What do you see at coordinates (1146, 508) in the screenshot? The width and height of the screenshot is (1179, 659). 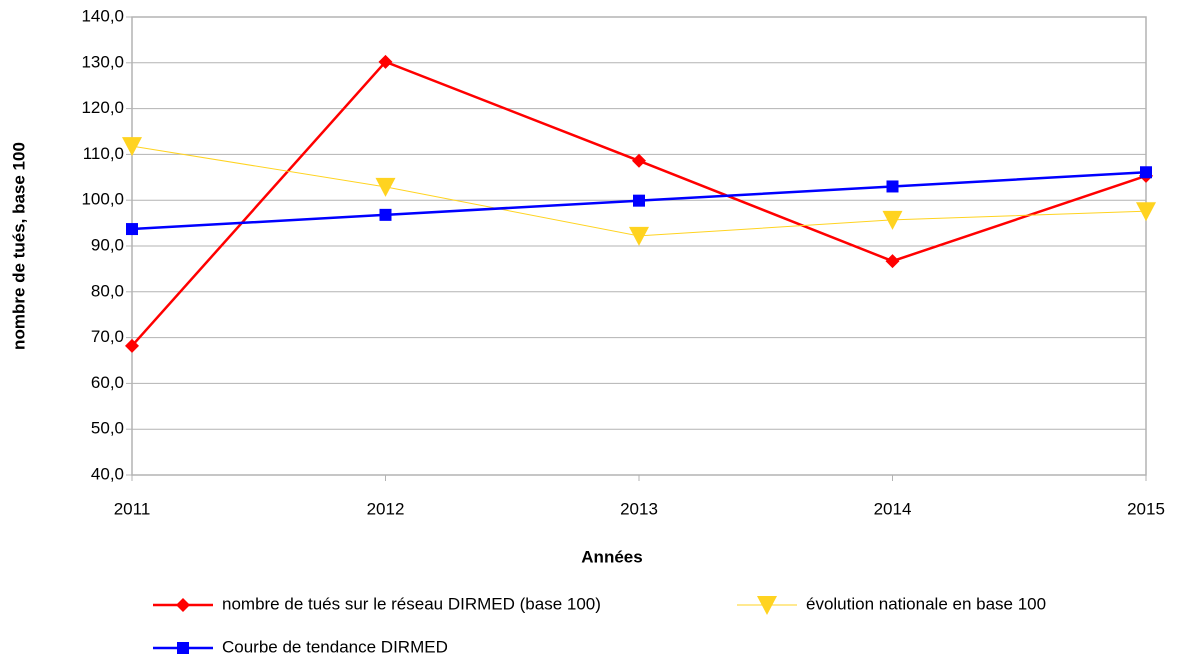 I see `x-tick-label: 2015` at bounding box center [1146, 508].